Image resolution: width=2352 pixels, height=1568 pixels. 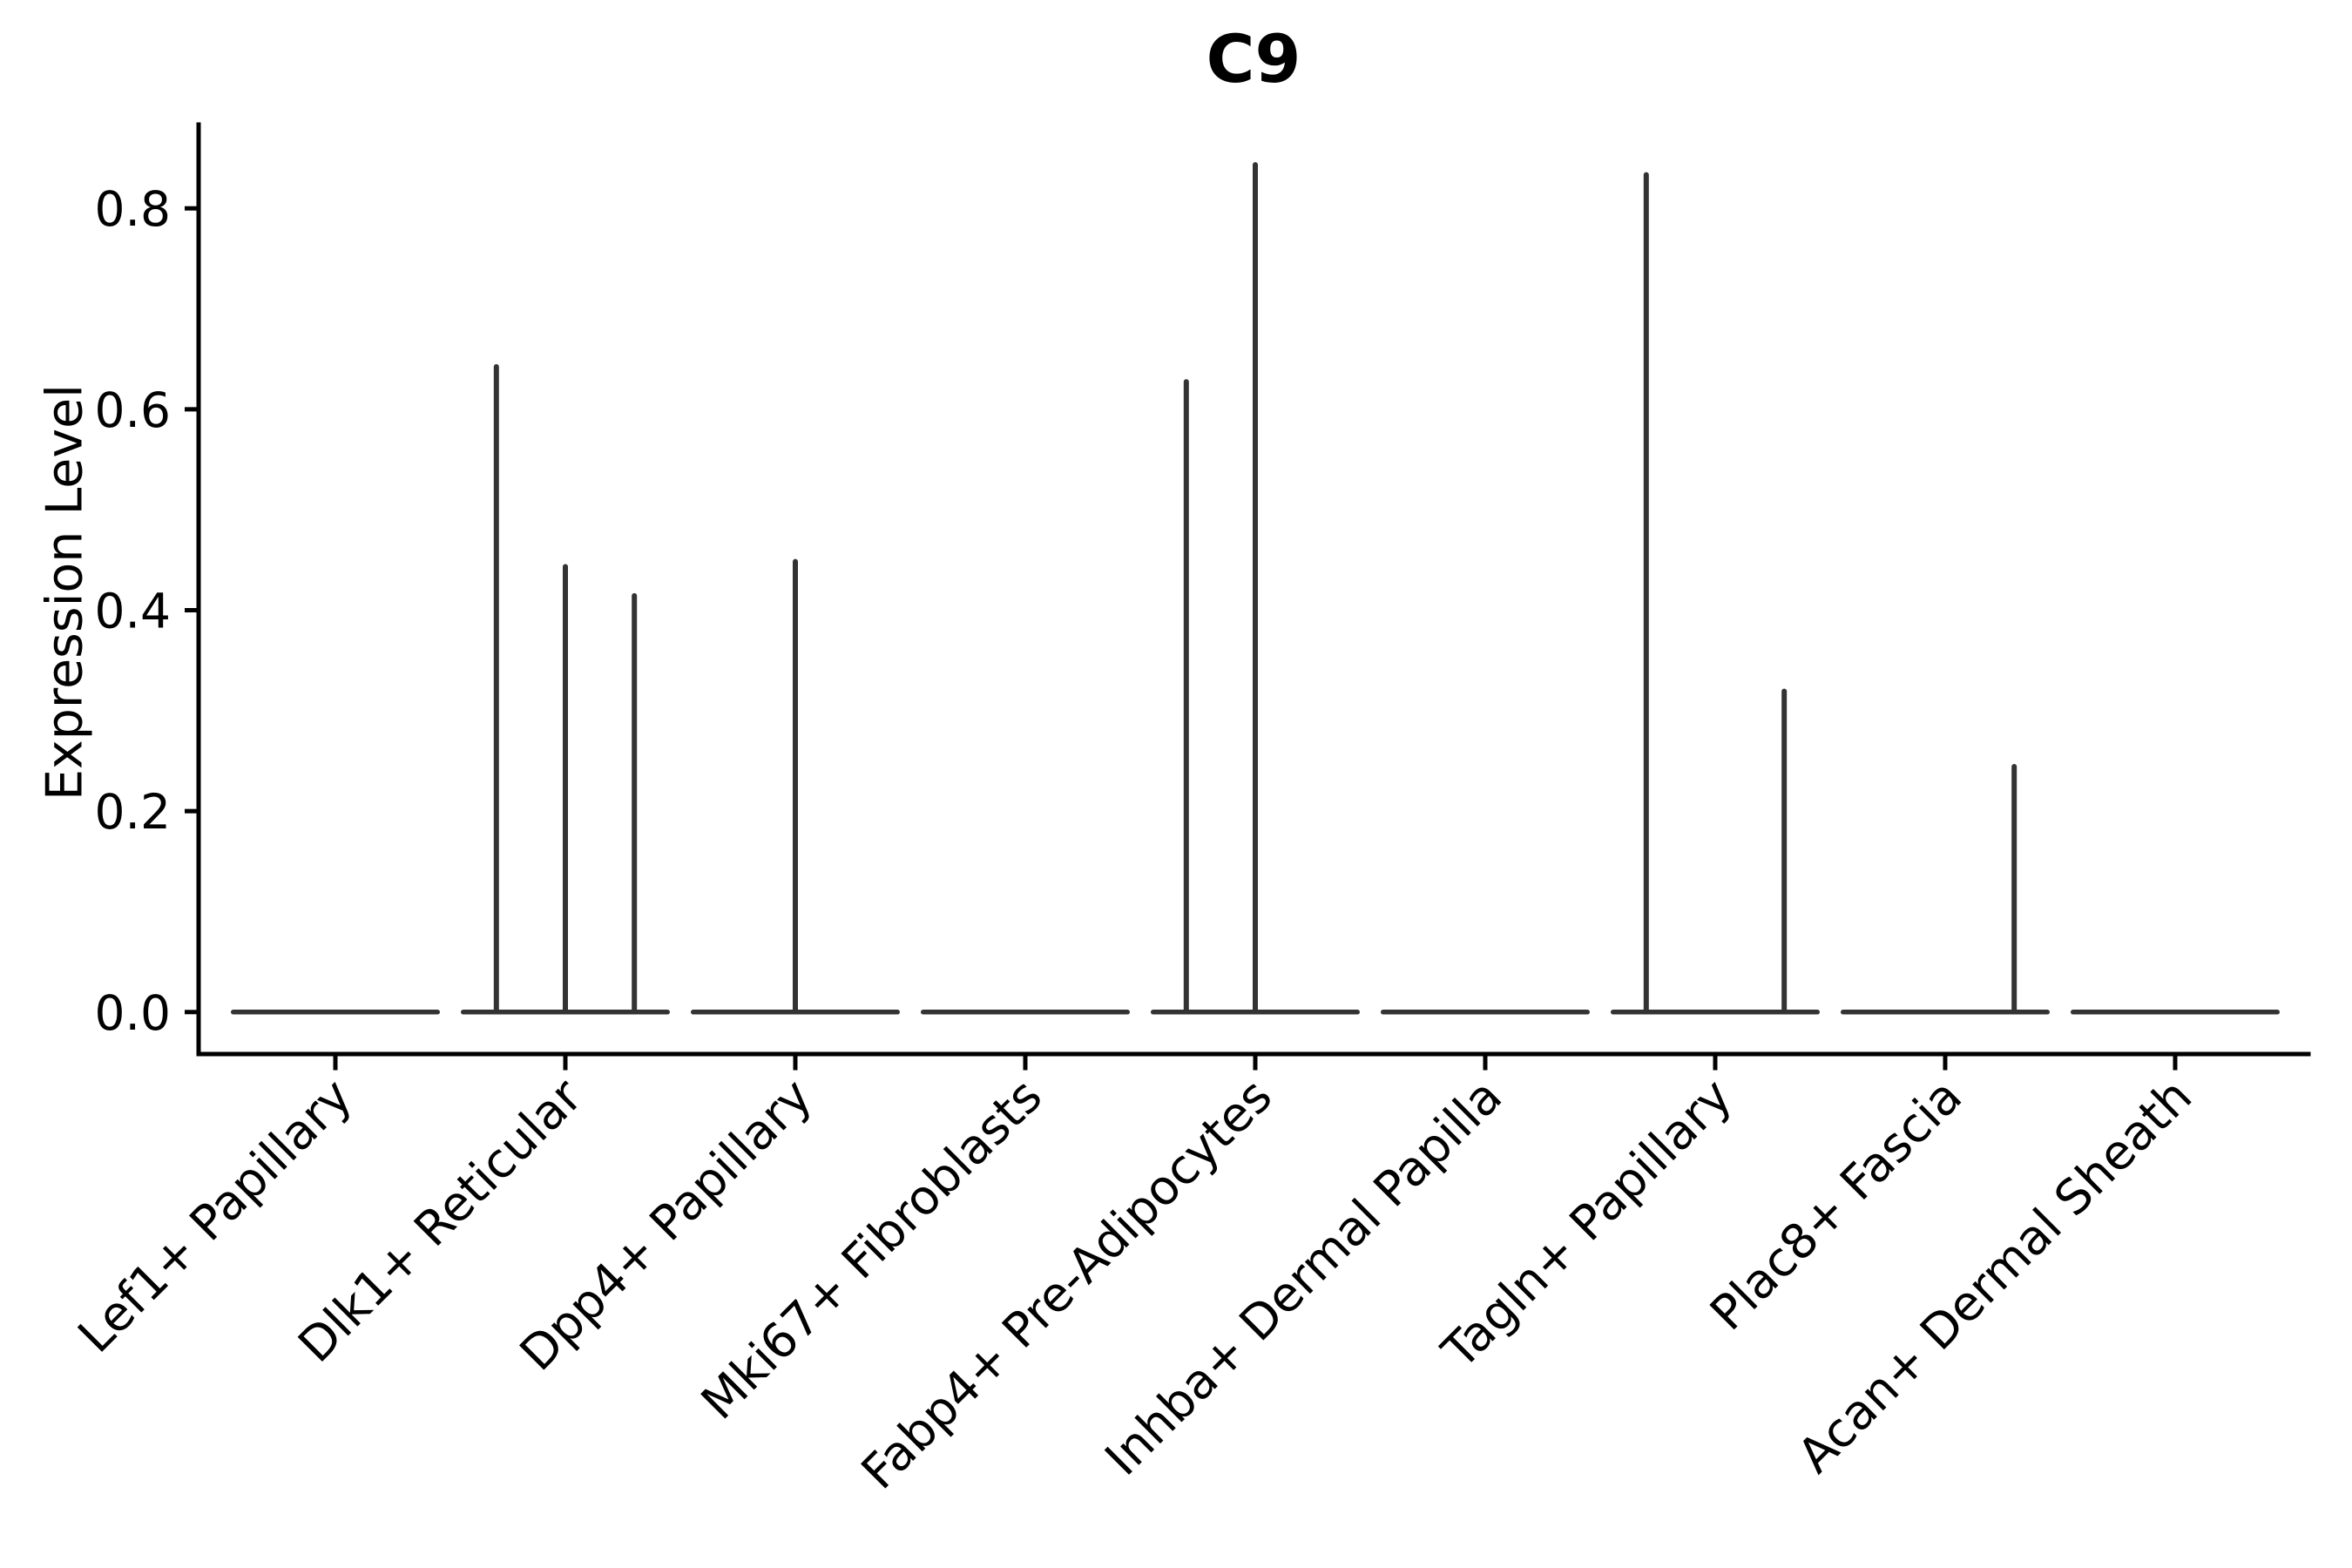 I want to click on x-tick-label: Fabp4+ Pre-Adipocytes, so click(x=1066, y=1284).